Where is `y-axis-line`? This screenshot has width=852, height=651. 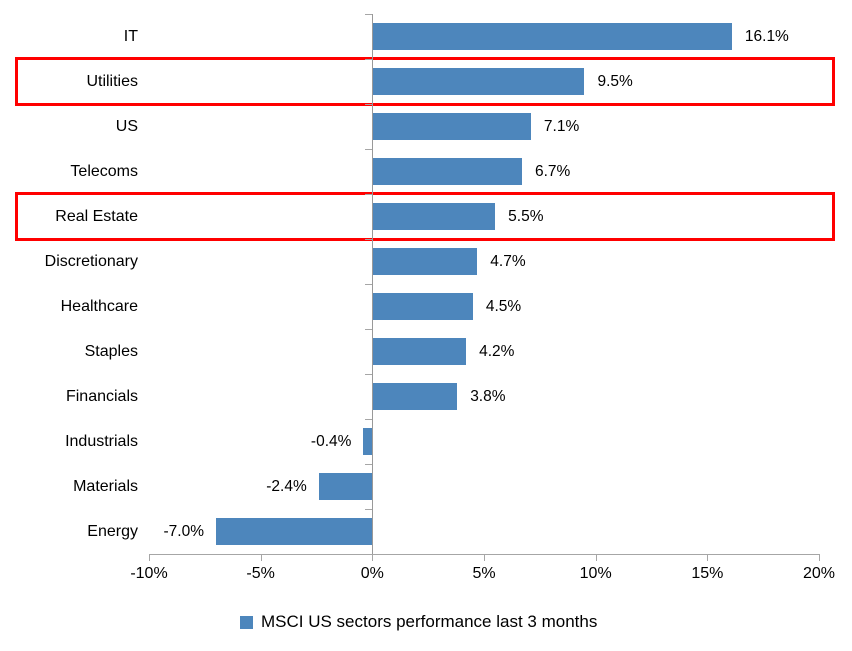
y-axis-line is located at coordinates (373, 284).